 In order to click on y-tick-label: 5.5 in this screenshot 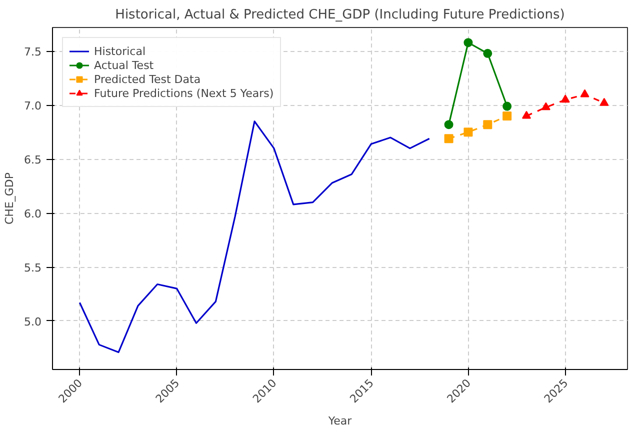, I will do `click(33, 268)`.